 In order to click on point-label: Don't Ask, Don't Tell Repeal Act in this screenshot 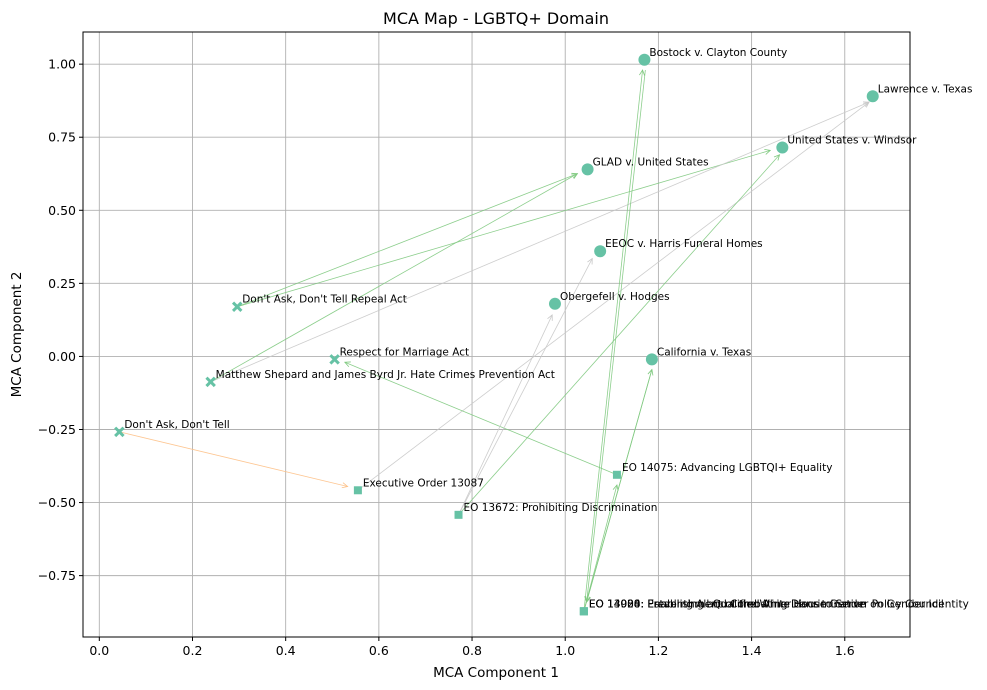, I will do `click(324, 300)`.